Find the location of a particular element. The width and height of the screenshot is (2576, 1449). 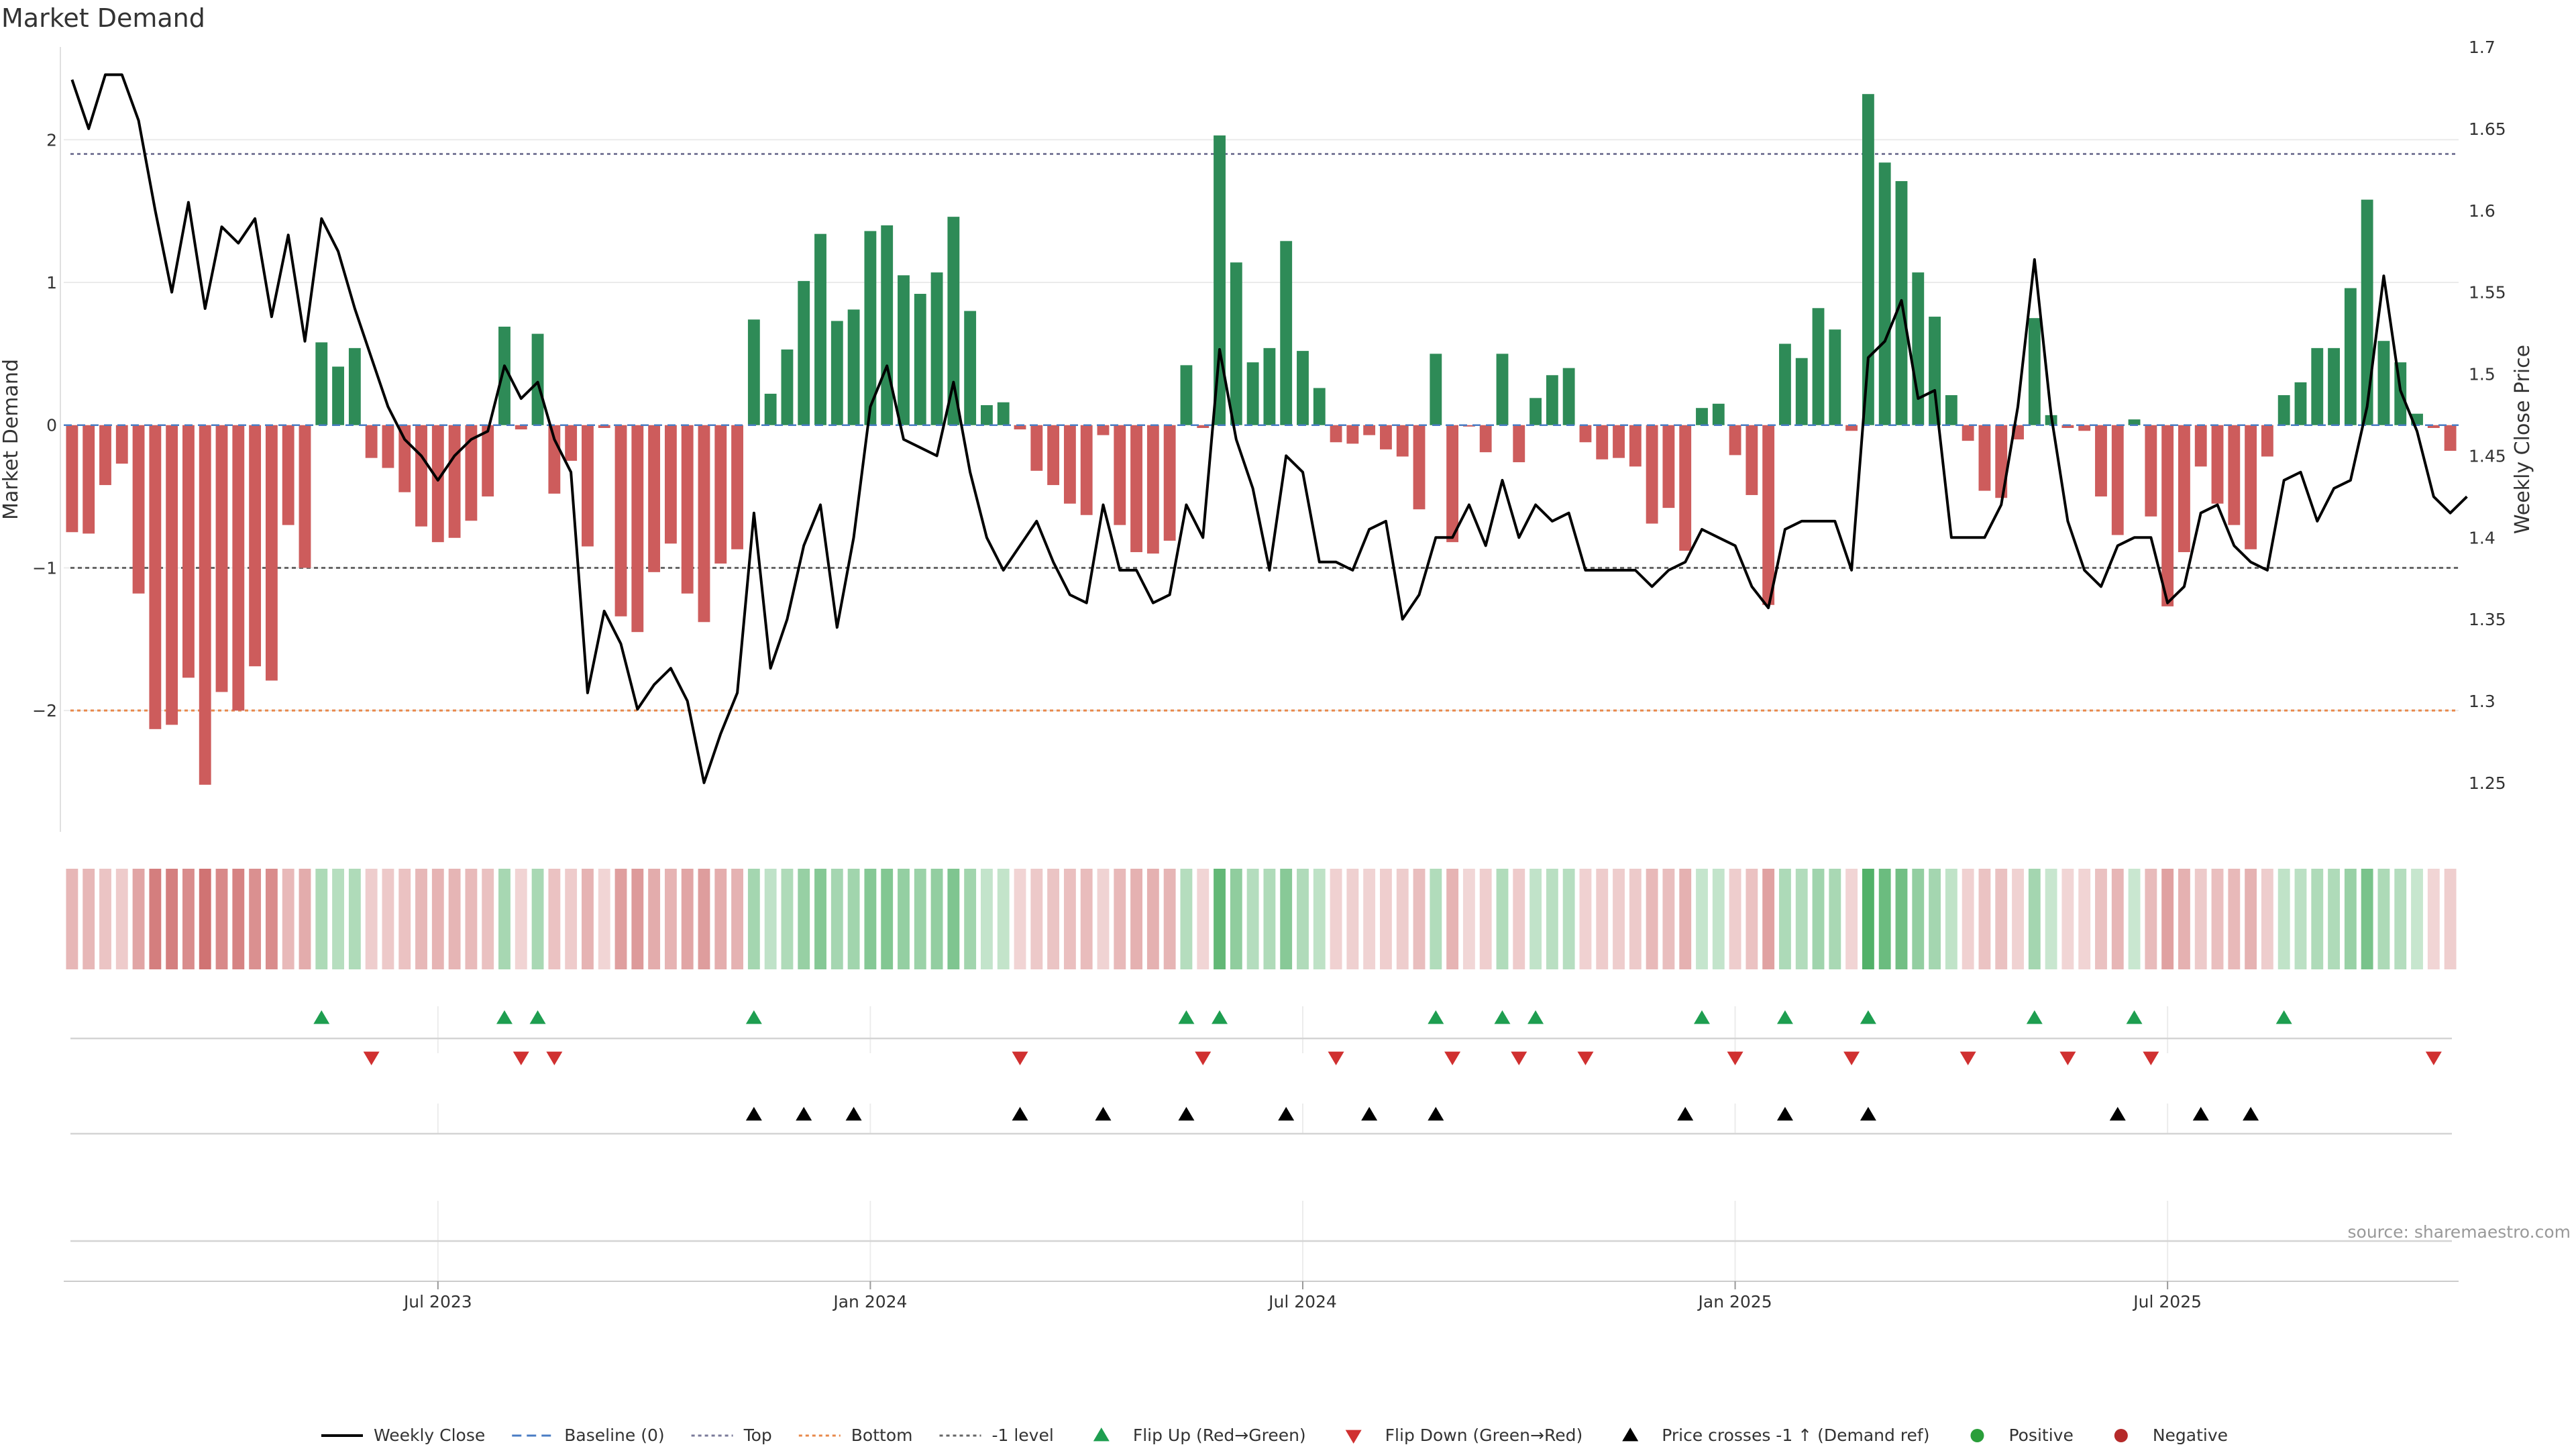

x-tick-label: Jul 2023 is located at coordinates (437, 1301).